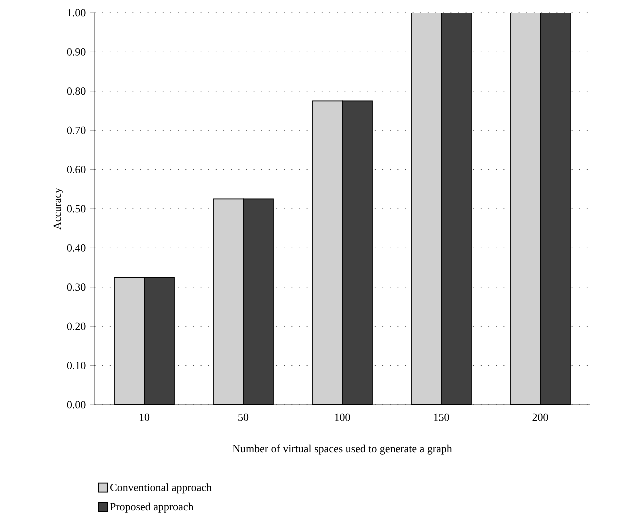  I want to click on x-tick-label: 100, so click(342, 418).